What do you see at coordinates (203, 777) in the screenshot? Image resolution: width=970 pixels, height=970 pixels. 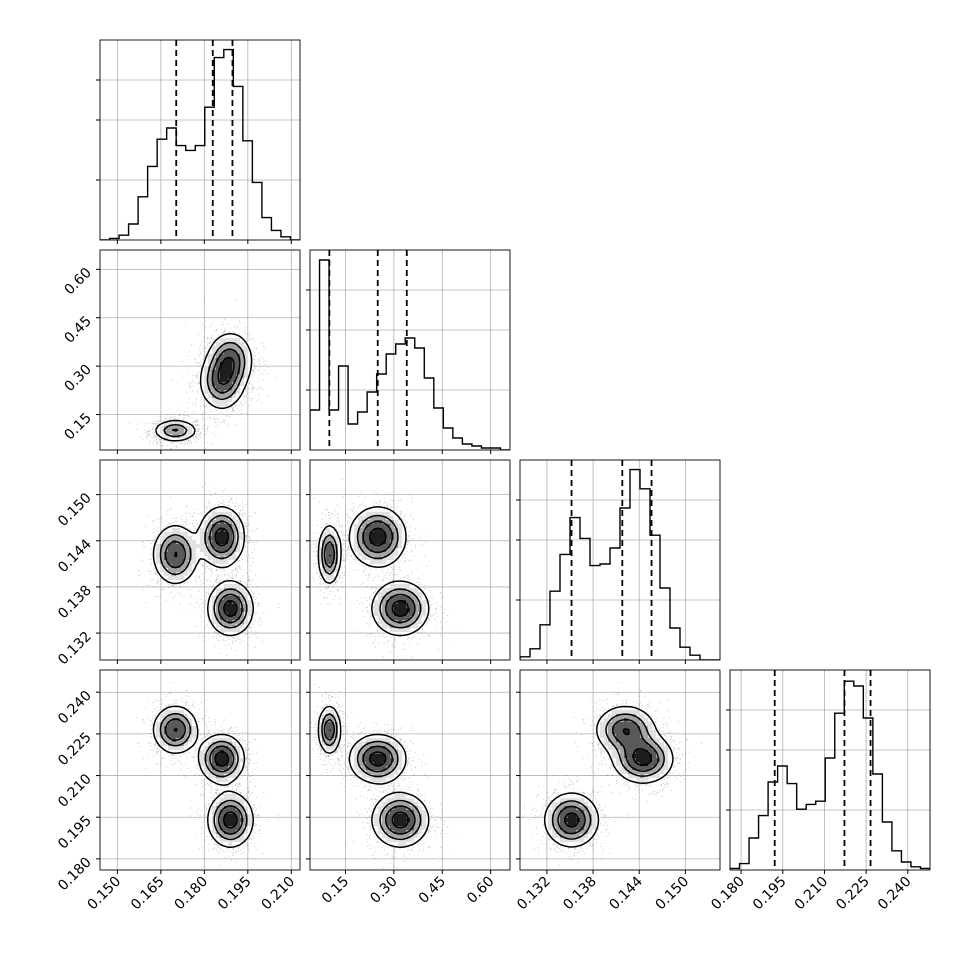 I see `contour-line` at bounding box center [203, 777].